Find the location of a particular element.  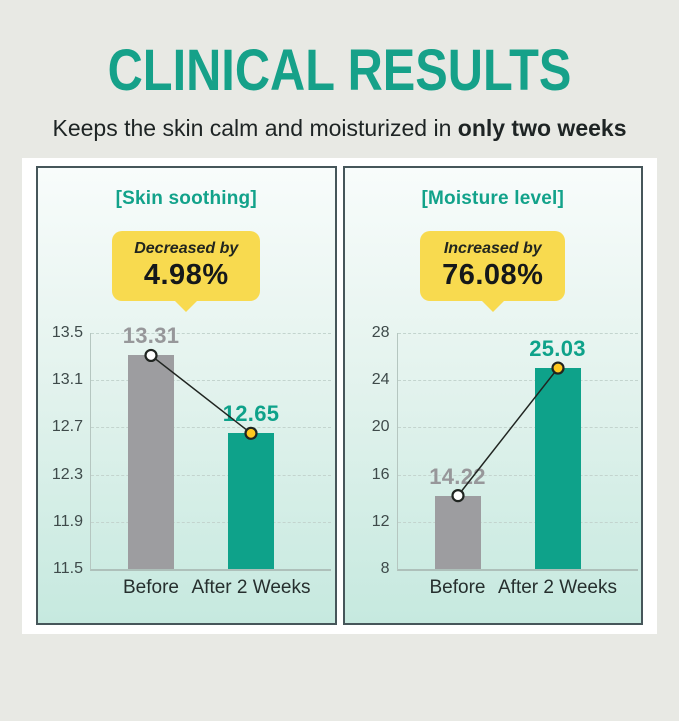

y-axis-tick-label: 12.7 is located at coordinates (67, 427).